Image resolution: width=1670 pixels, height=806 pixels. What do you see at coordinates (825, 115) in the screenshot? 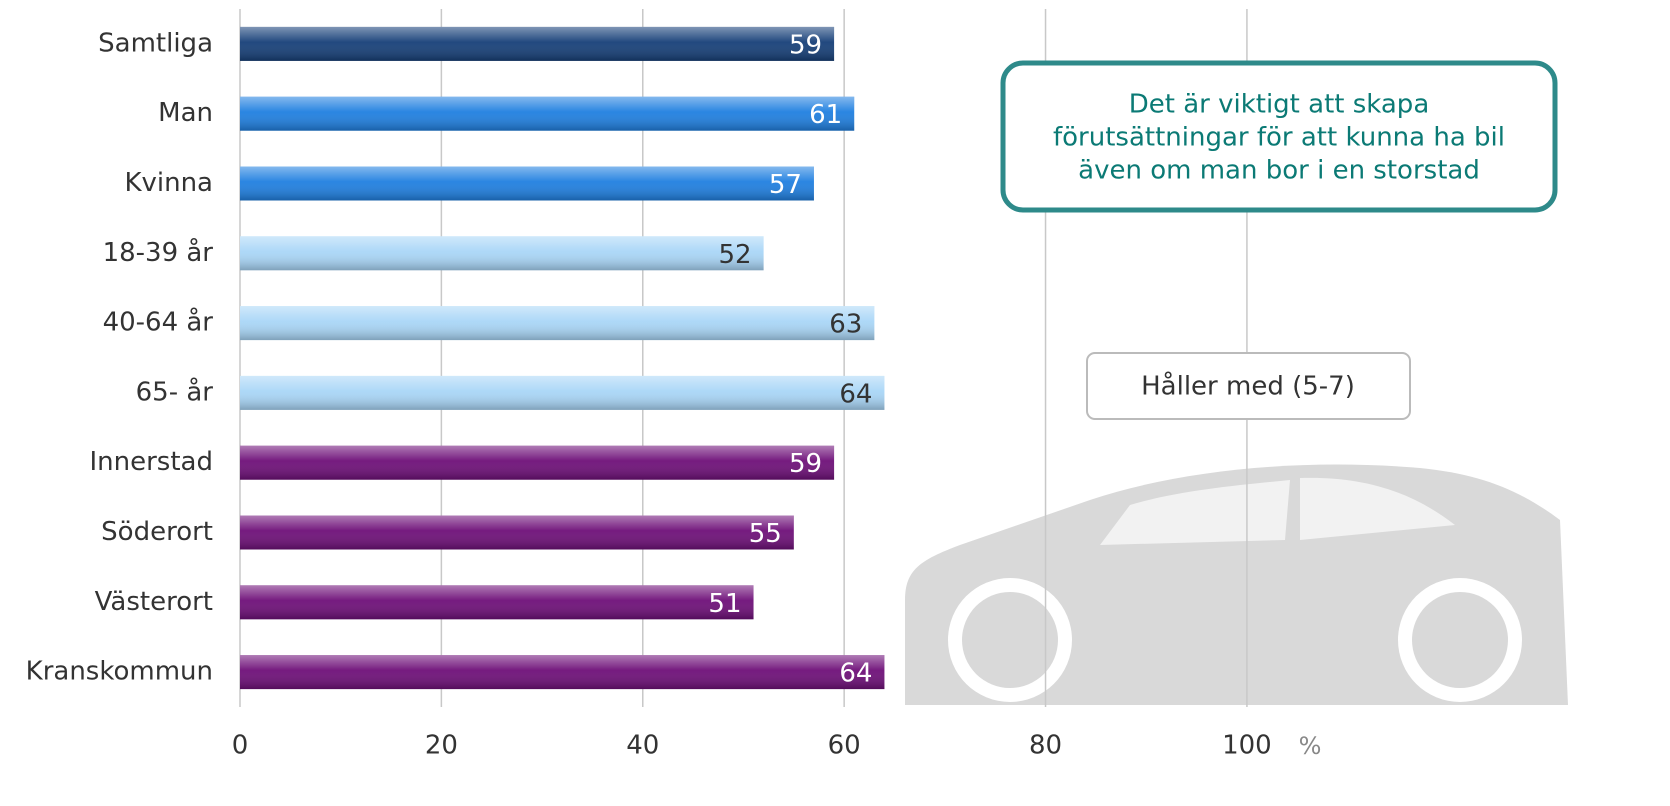
I see `data-label: 61` at bounding box center [825, 115].